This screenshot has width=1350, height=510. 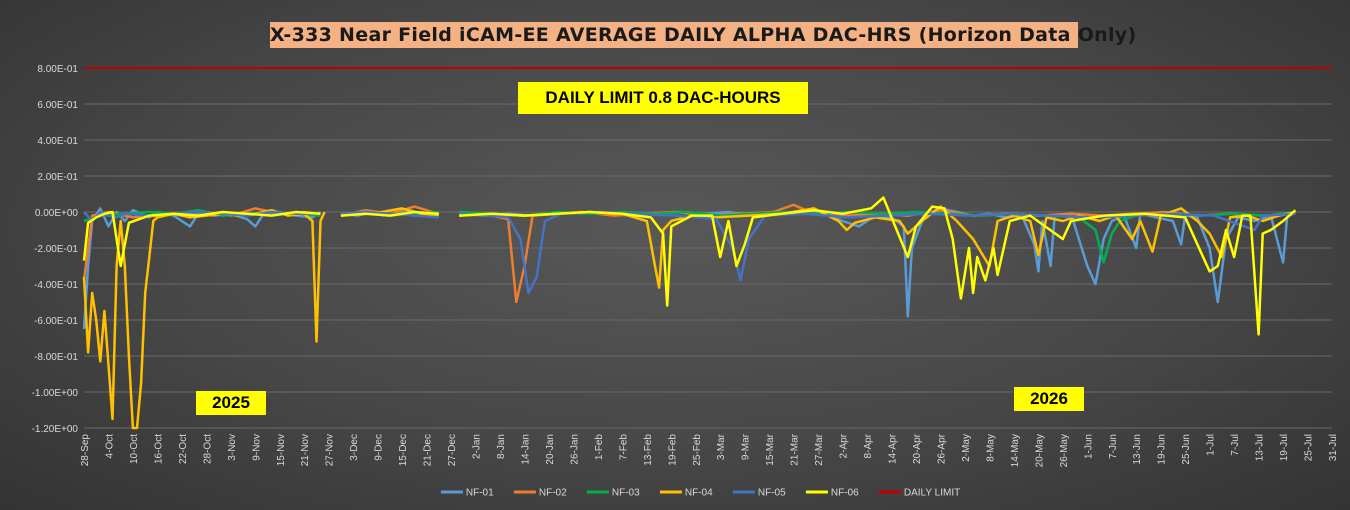 I want to click on legend-item: NF-02, so click(x=540, y=493).